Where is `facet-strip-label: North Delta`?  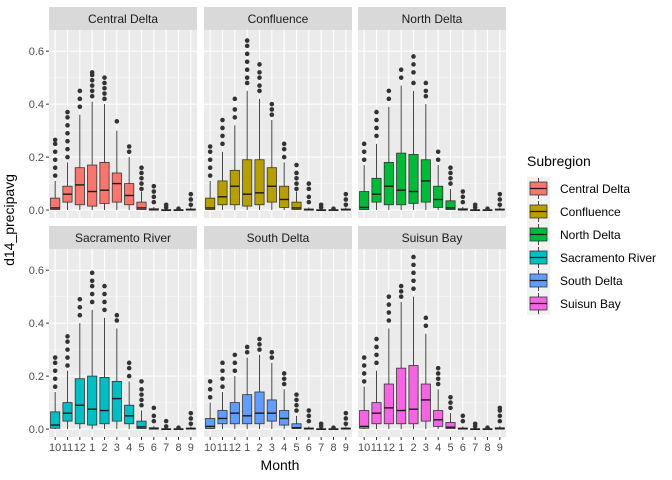
facet-strip-label: North Delta is located at coordinates (432, 19).